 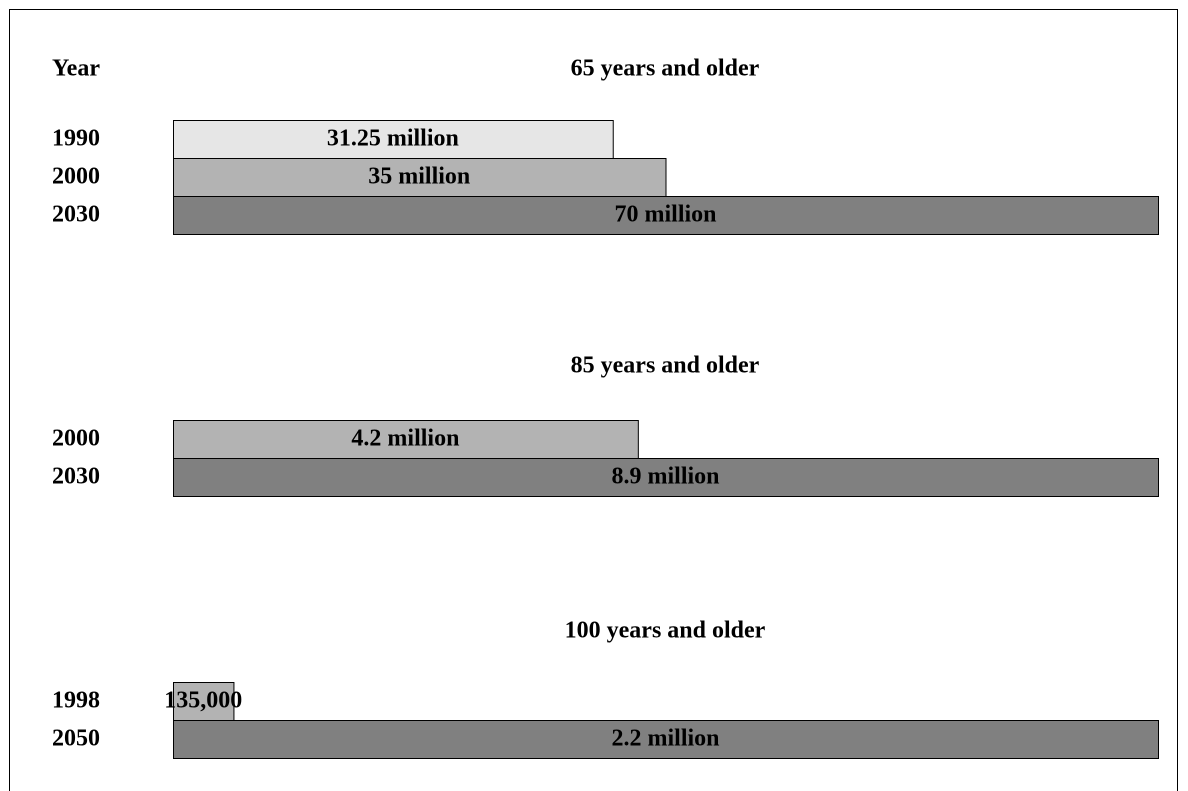 I want to click on value-label: 31.25 million, so click(x=393, y=139).